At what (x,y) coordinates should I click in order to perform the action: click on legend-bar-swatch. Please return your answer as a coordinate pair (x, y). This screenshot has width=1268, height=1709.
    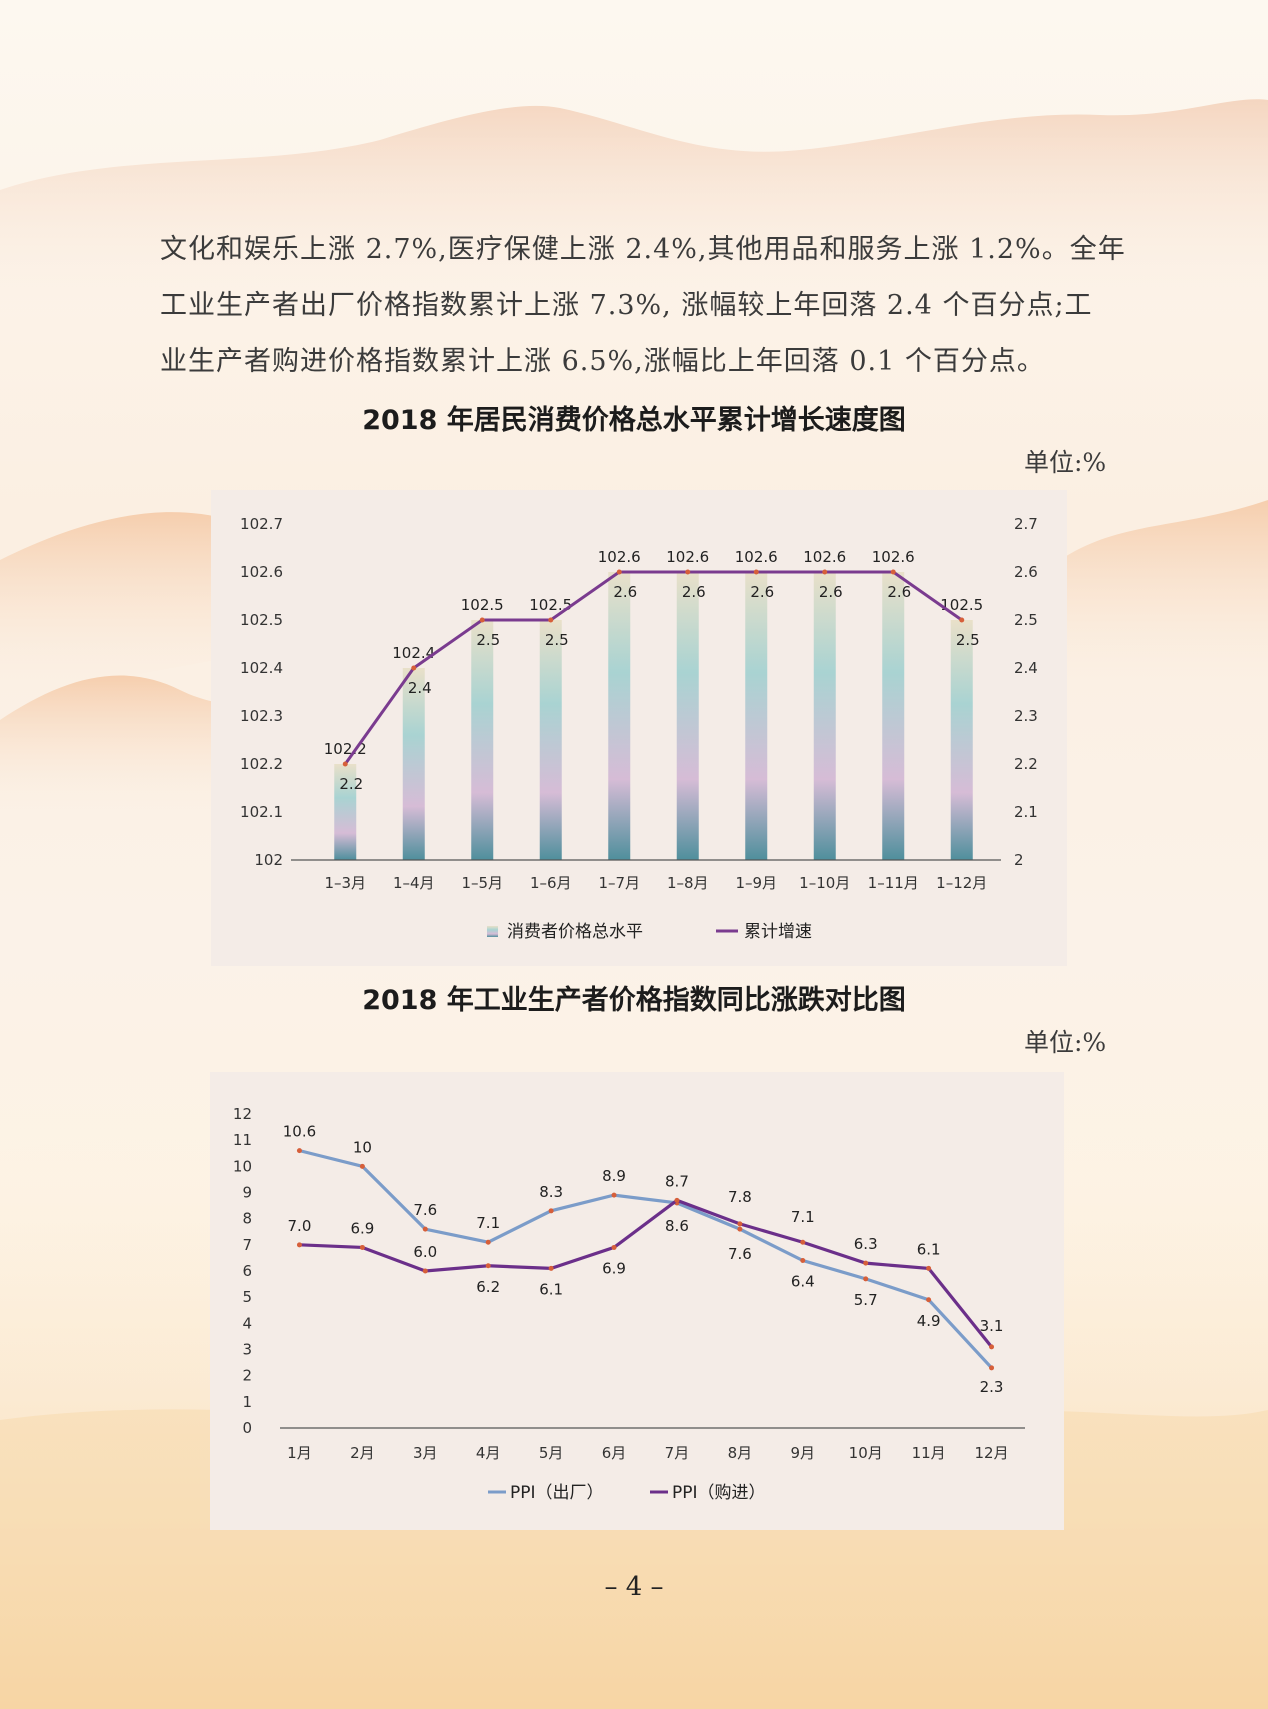
    Looking at the image, I should click on (492, 931).